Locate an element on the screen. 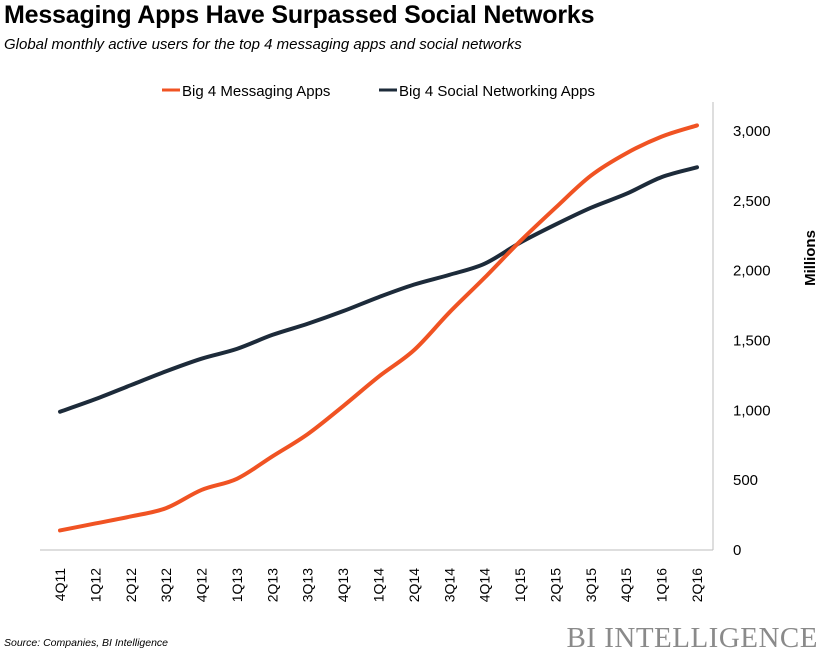  y-tick-label: 0 is located at coordinates (737, 550).